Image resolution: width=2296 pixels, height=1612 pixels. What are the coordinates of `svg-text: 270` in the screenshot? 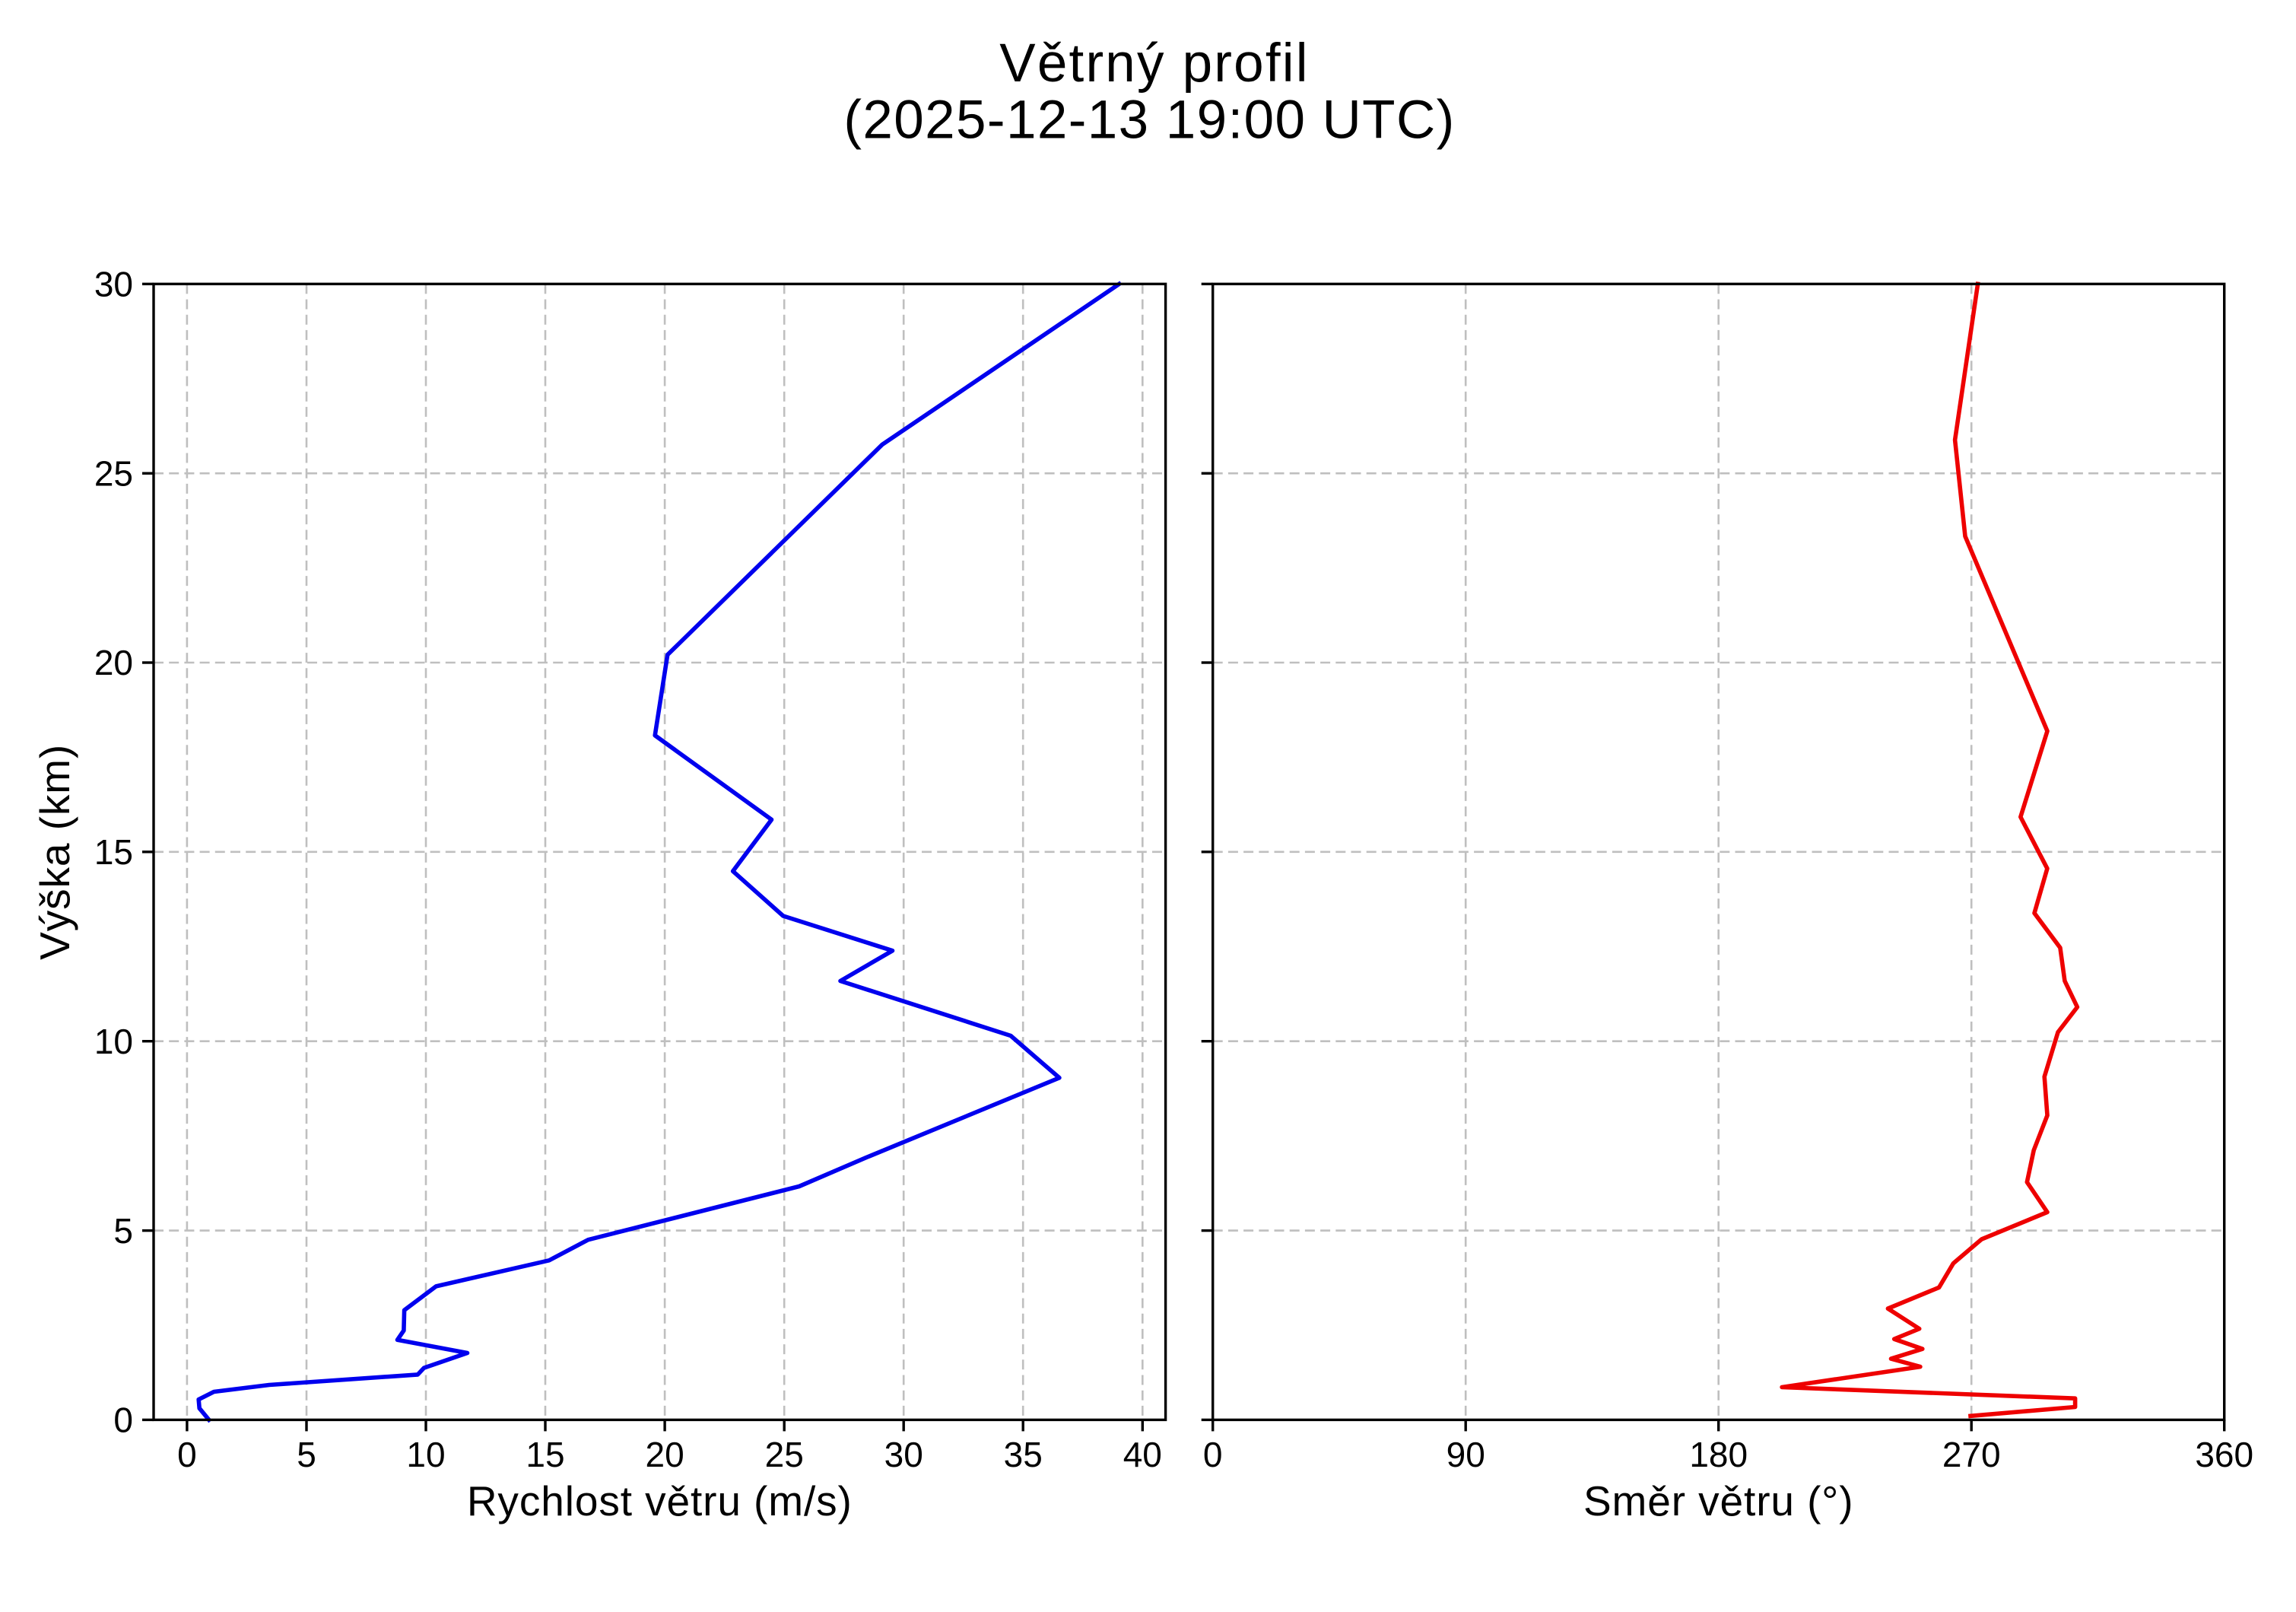 It's located at (1971, 1454).